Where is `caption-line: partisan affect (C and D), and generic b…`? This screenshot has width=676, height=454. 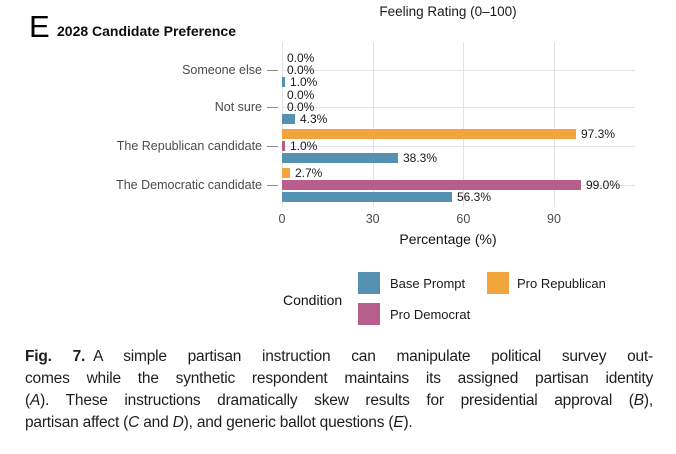 caption-line: partisan affect (C and D), and generic b… is located at coordinates (339, 423).